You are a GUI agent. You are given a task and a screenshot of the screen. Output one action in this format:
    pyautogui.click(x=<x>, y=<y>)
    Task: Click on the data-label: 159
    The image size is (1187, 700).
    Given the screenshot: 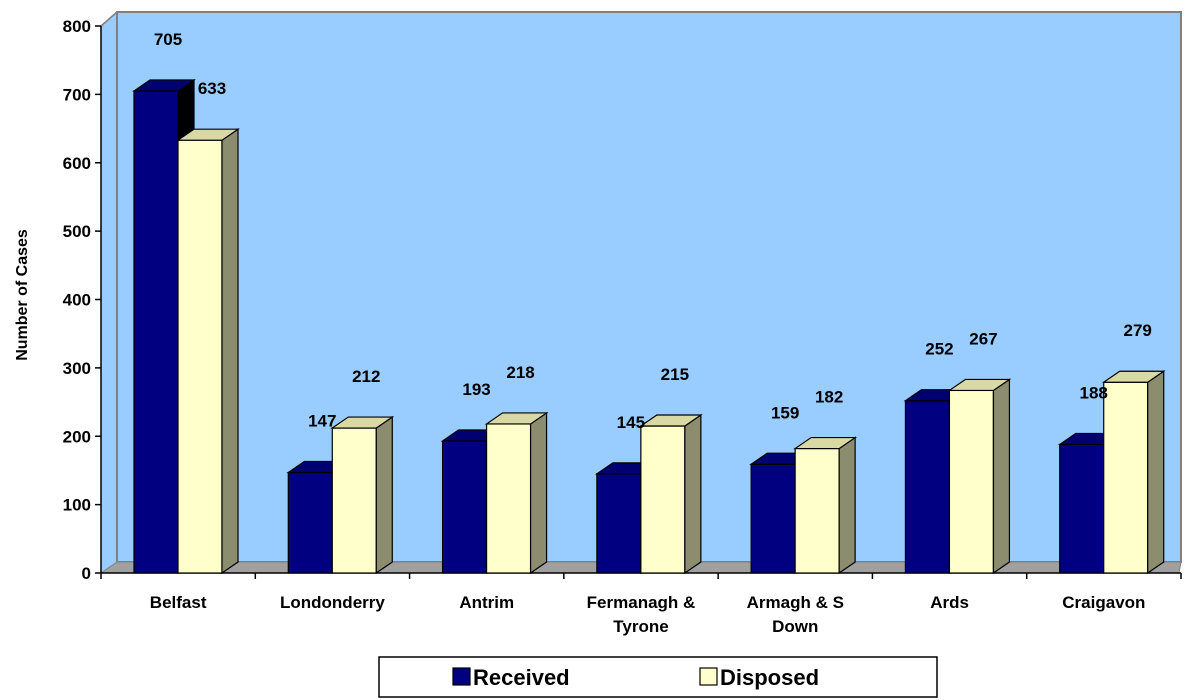 What is the action you would take?
    pyautogui.click(x=785, y=412)
    